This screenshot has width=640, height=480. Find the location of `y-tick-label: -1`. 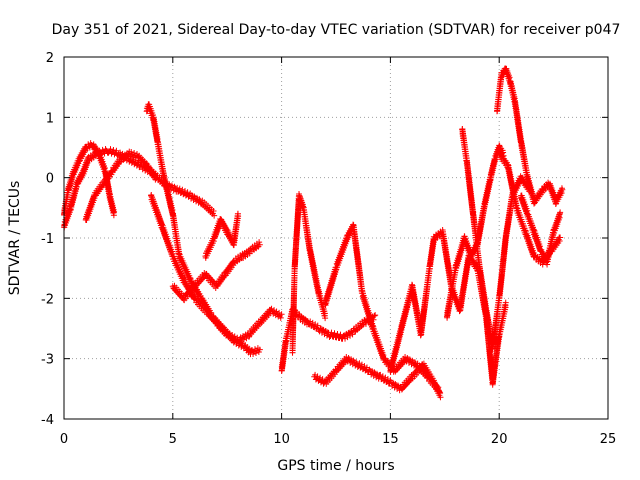

y-tick-label: -1 is located at coordinates (47, 239).